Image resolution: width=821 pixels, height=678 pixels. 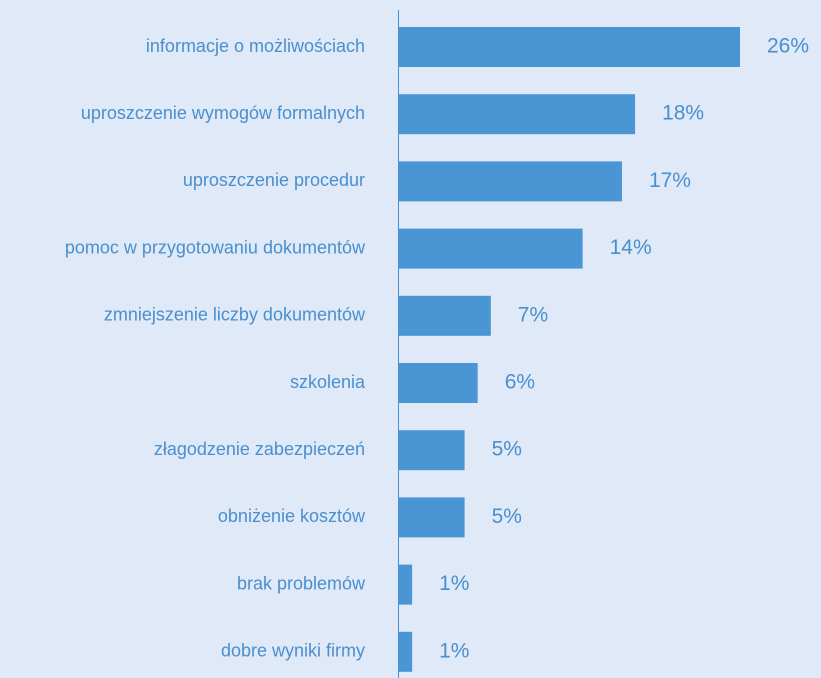 What do you see at coordinates (520, 382) in the screenshot?
I see `value-label: 6%` at bounding box center [520, 382].